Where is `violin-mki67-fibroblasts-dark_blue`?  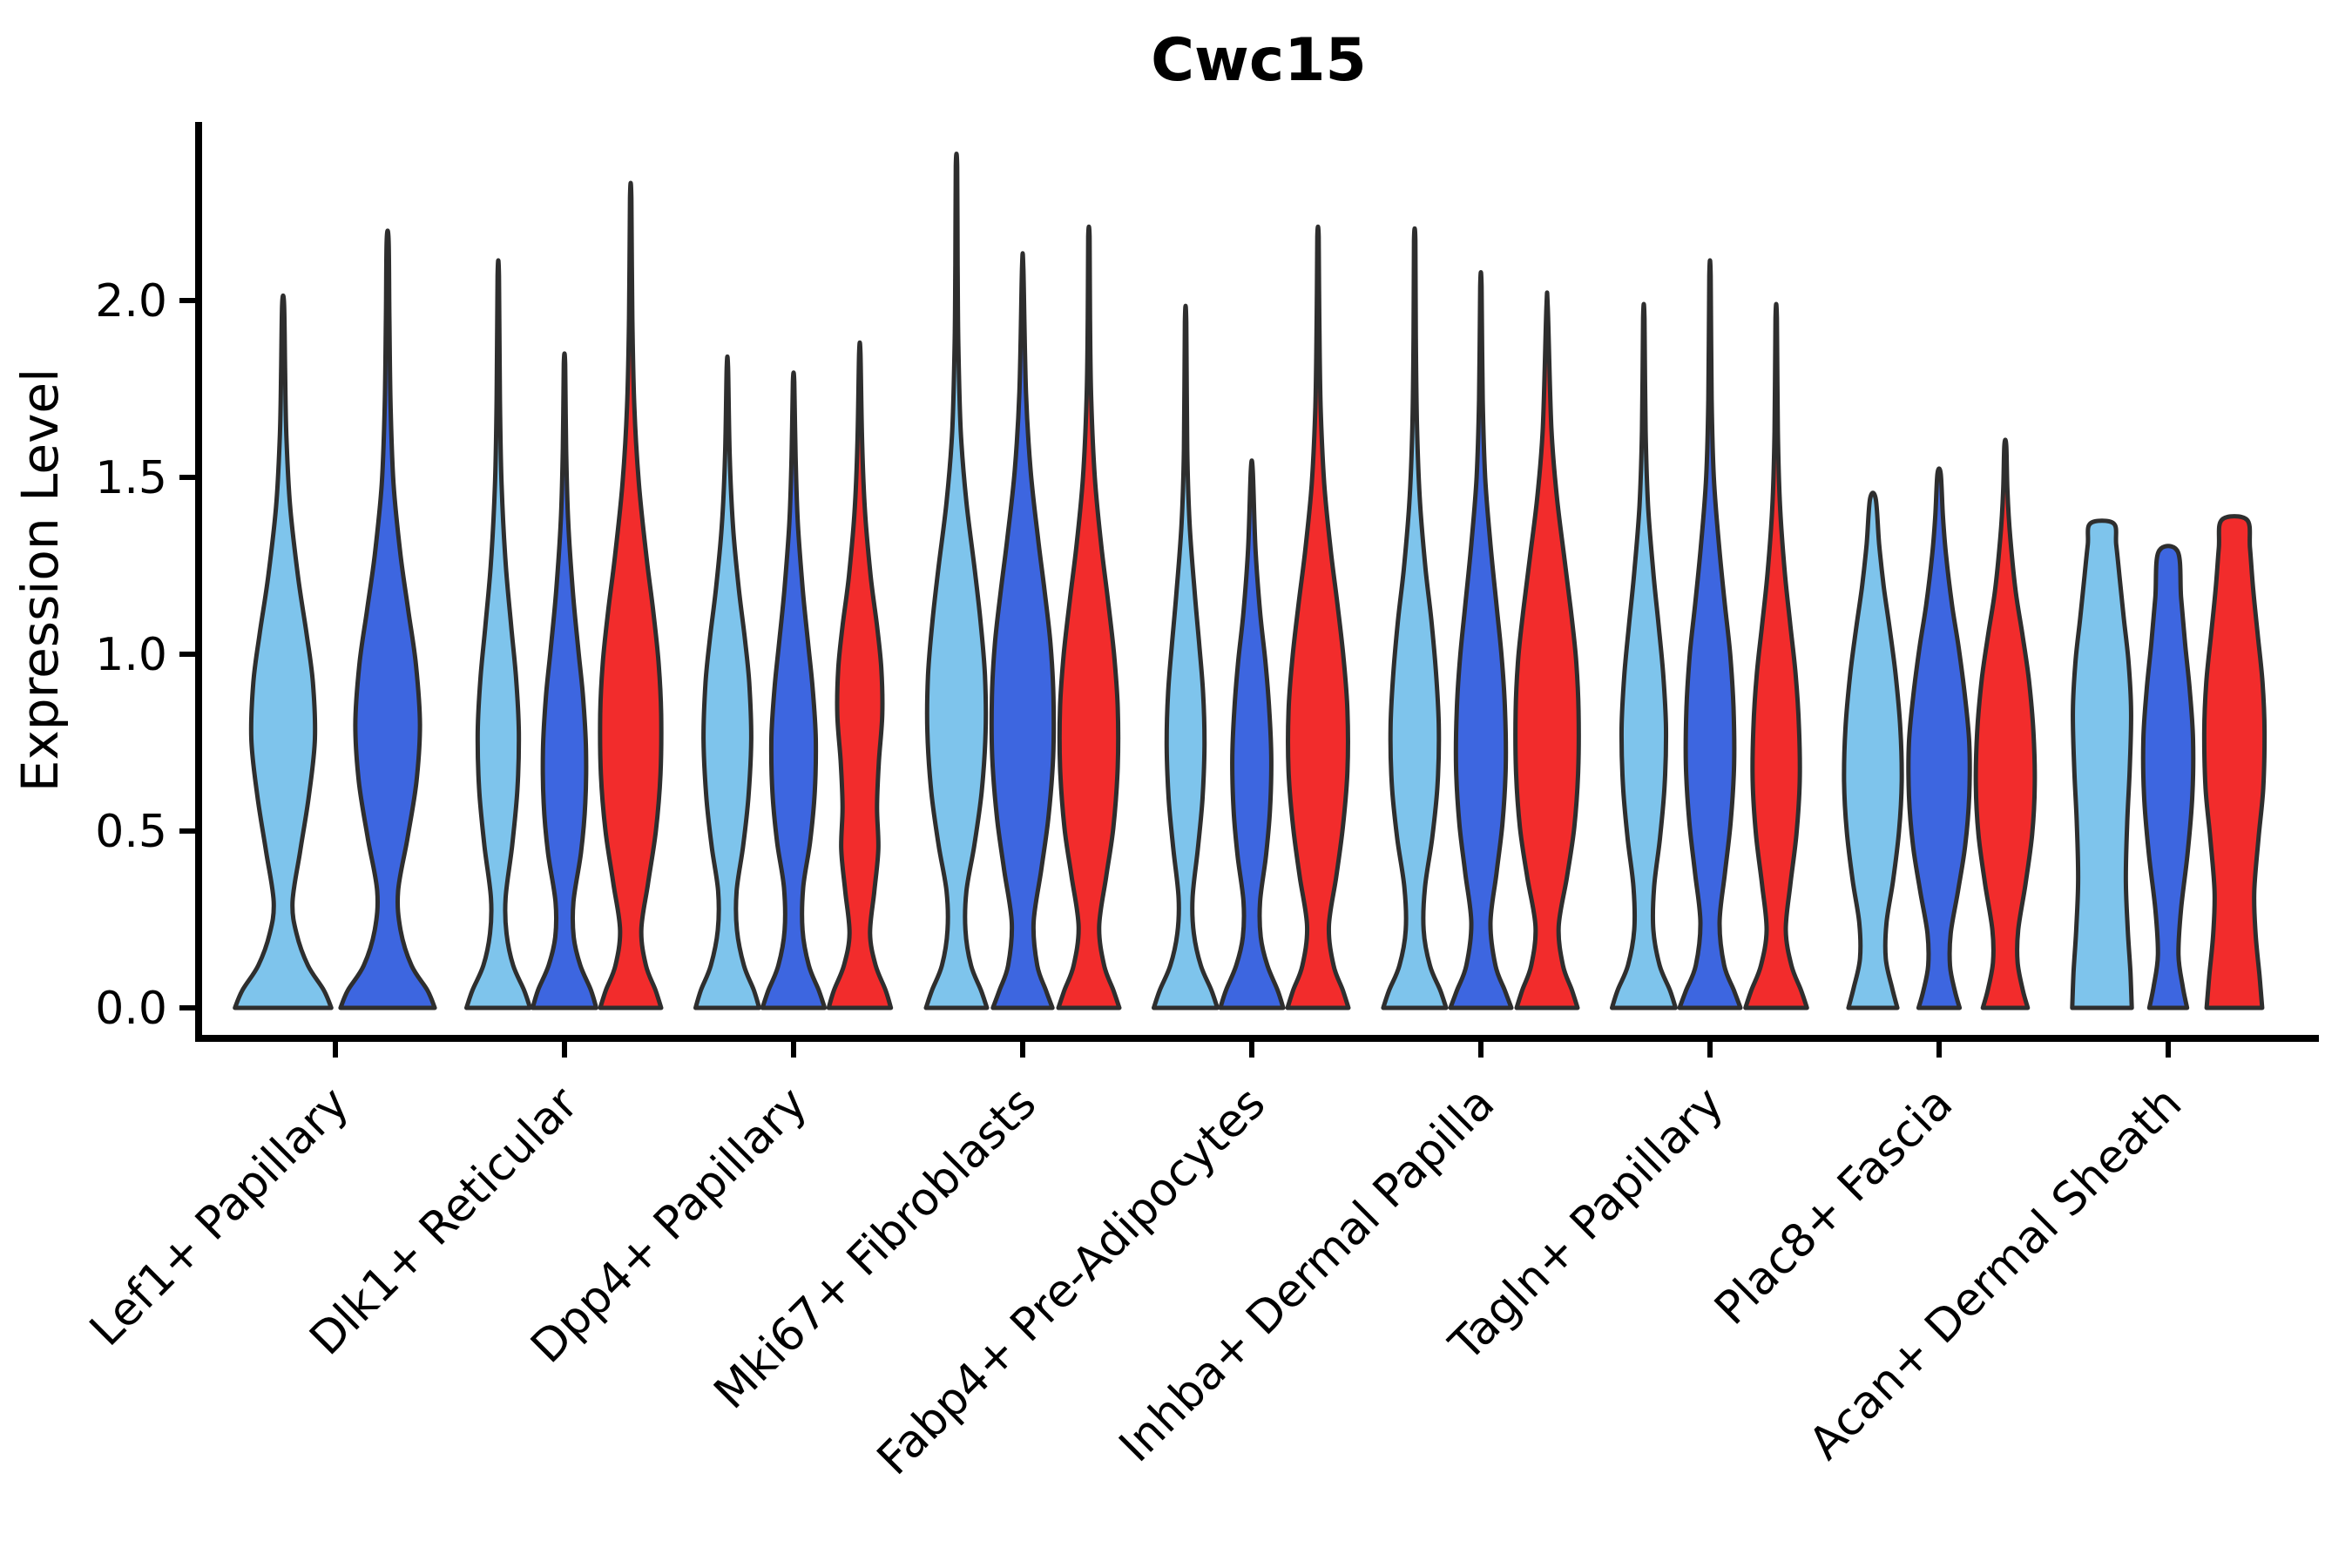
violin-mki67-fibroblasts-dark_blue is located at coordinates (1023, 630).